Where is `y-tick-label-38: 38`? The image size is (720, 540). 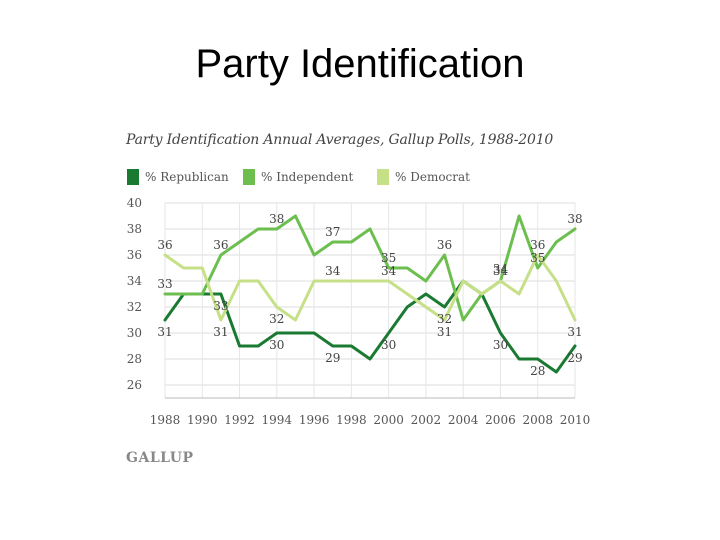
y-tick-label-38: 38 is located at coordinates (134, 229).